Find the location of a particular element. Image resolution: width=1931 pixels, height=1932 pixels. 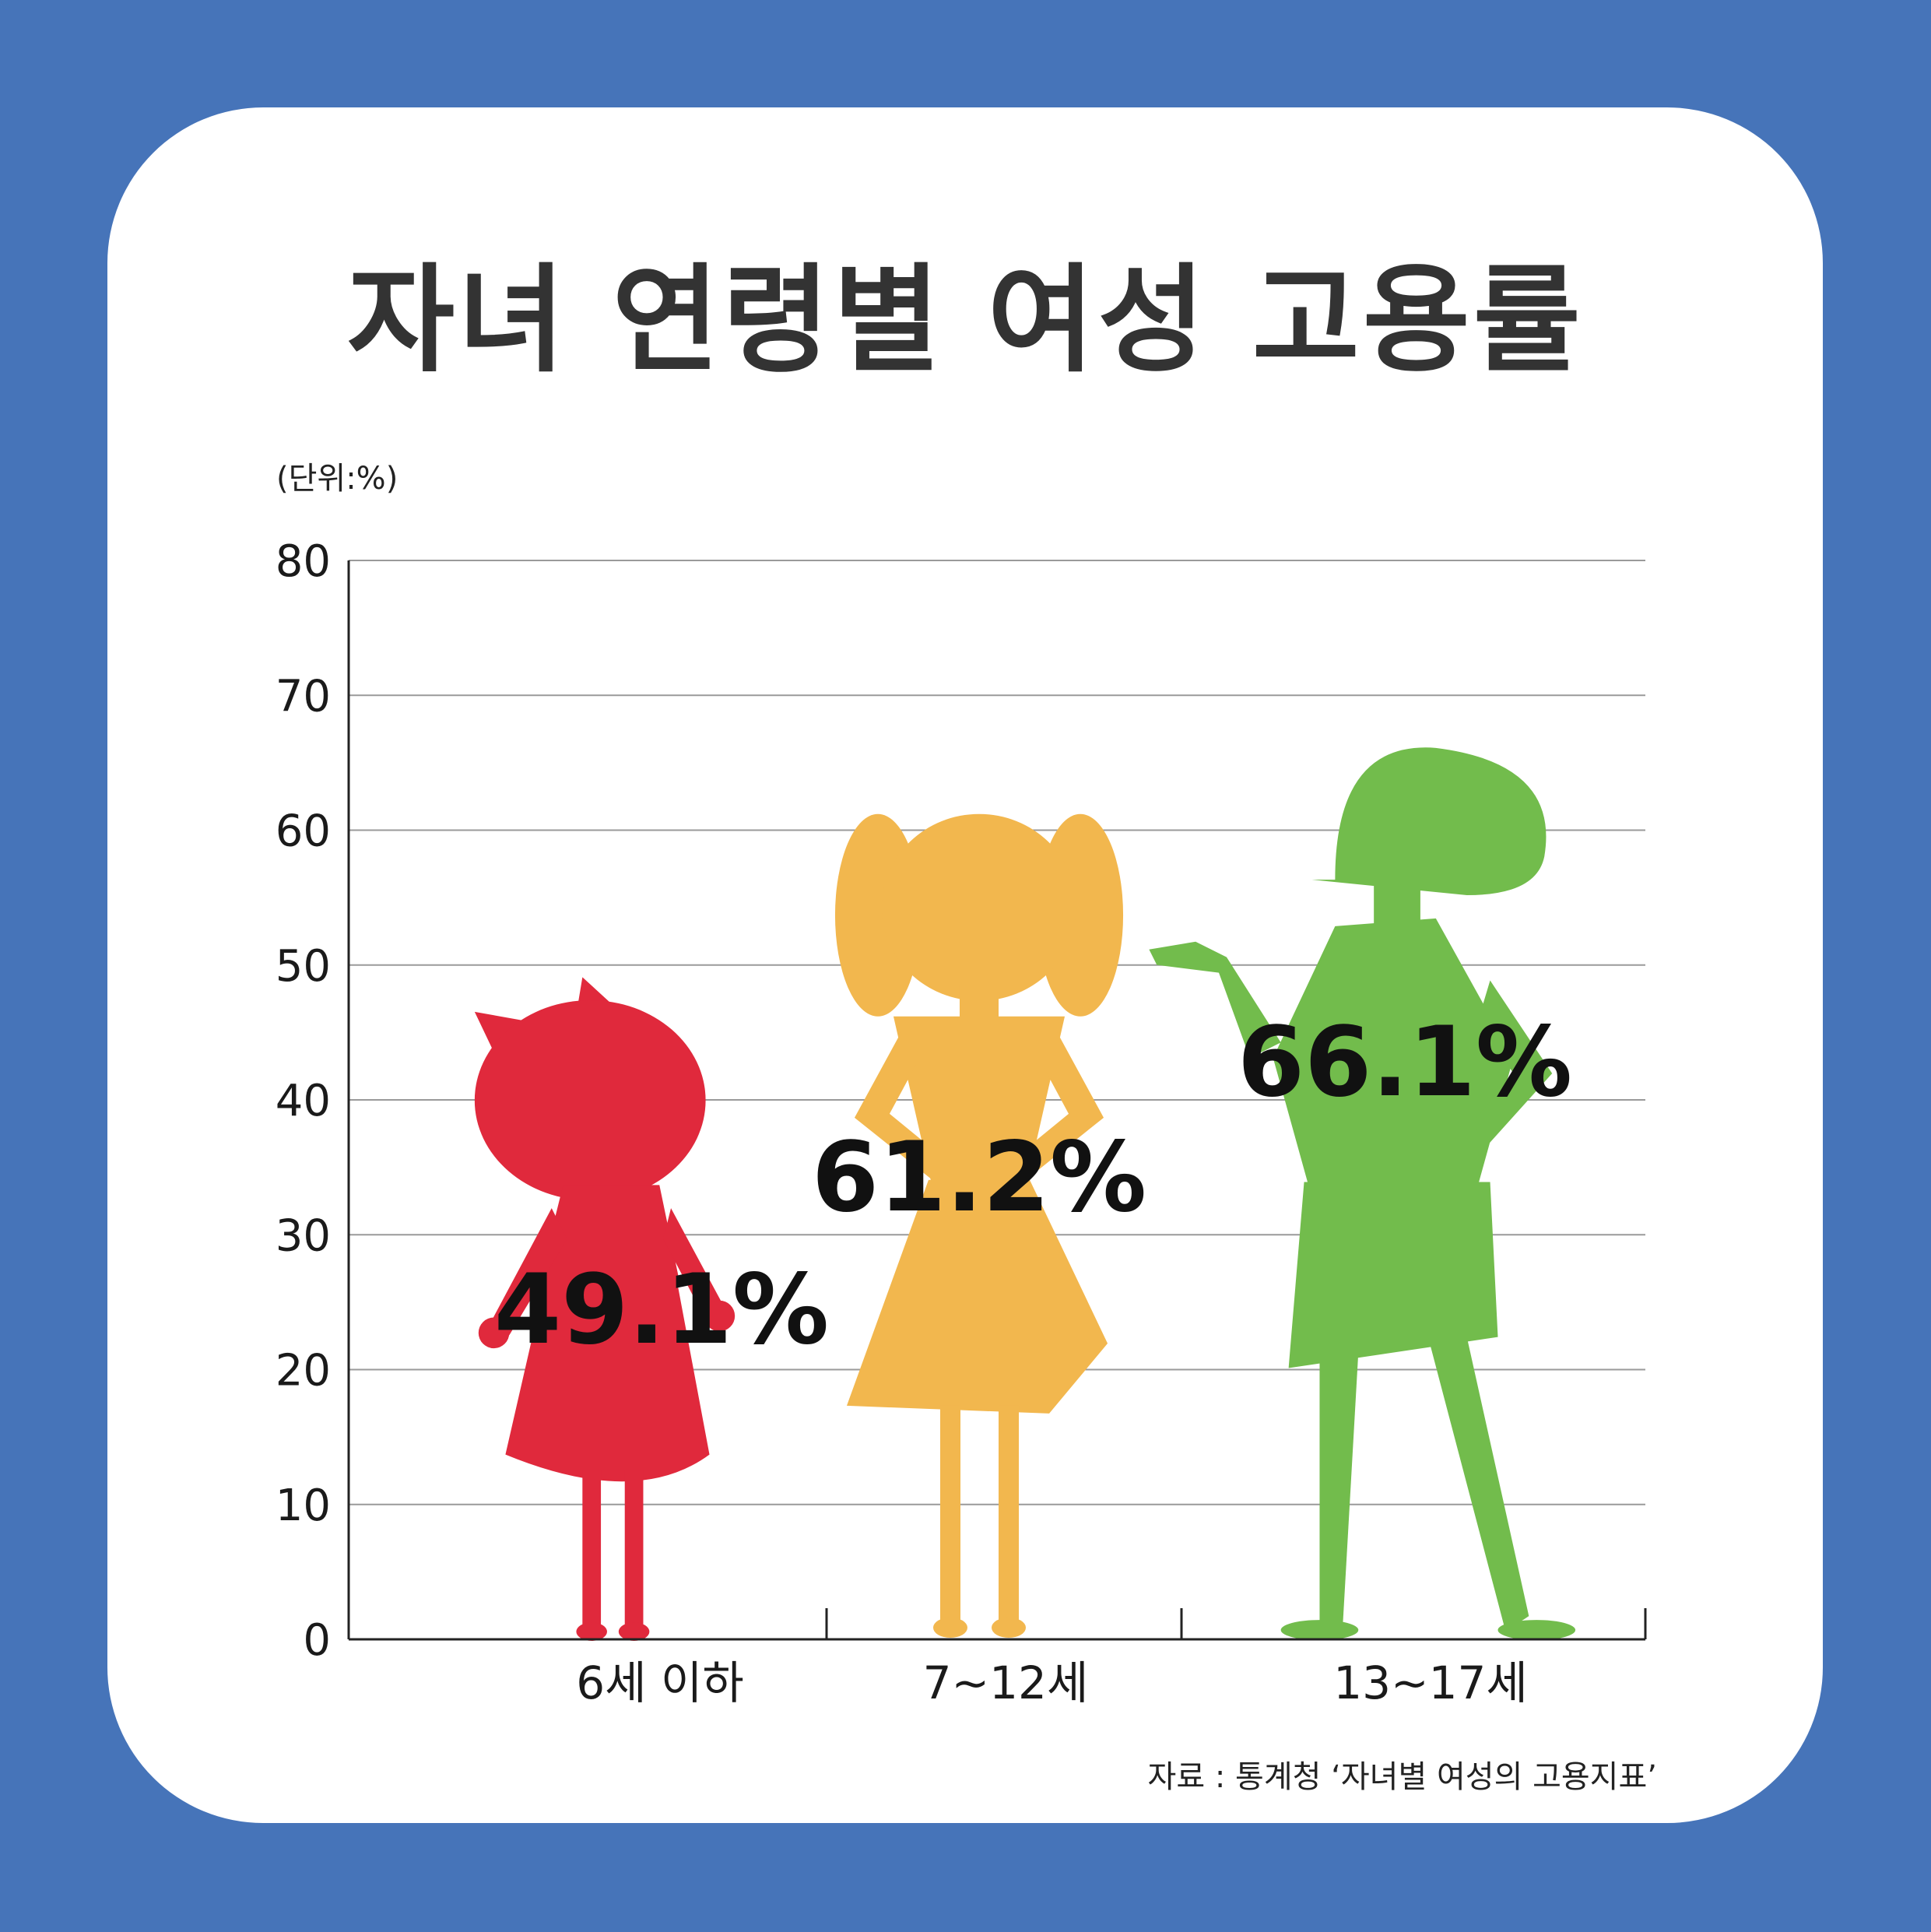

unit-note: (단위:%) is located at coordinates (337, 479).